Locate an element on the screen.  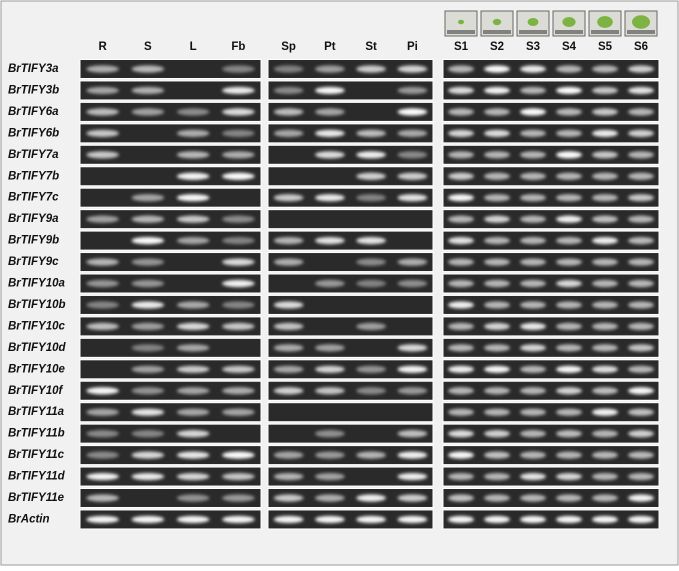
gene-label: BrTIFY11d is located at coordinates (37, 477).